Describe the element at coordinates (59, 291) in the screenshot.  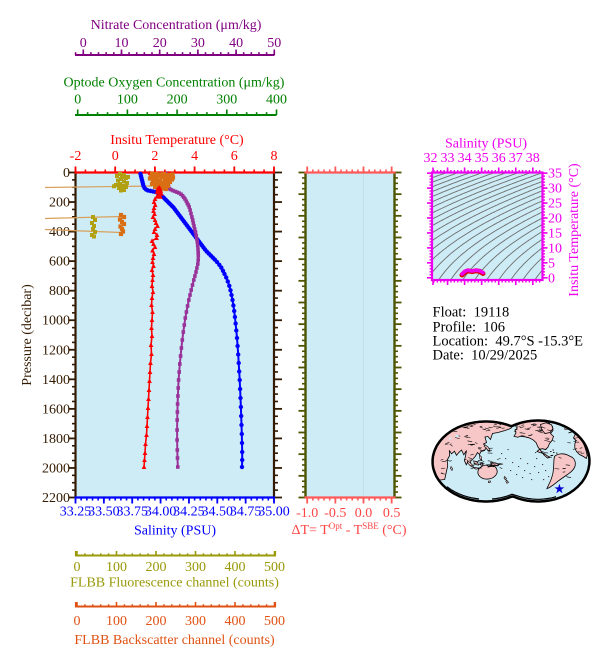
I see `svg-text: 800` at that location.